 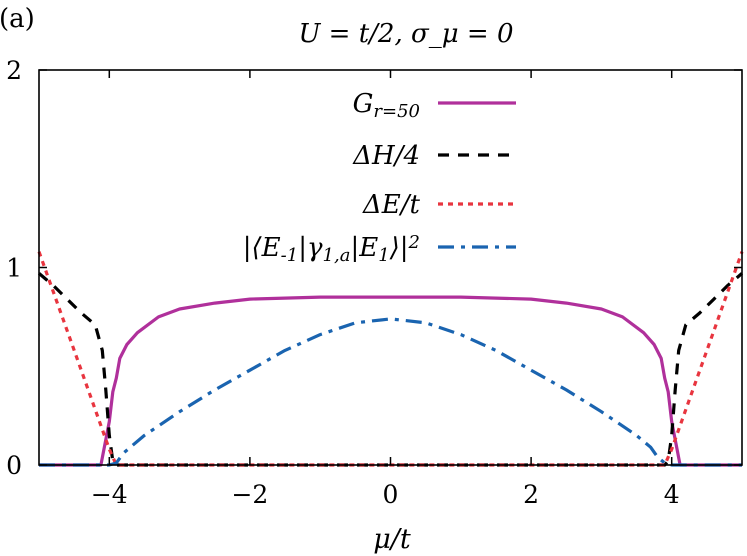 I want to click on x-tick-label: −4, so click(x=109, y=494).